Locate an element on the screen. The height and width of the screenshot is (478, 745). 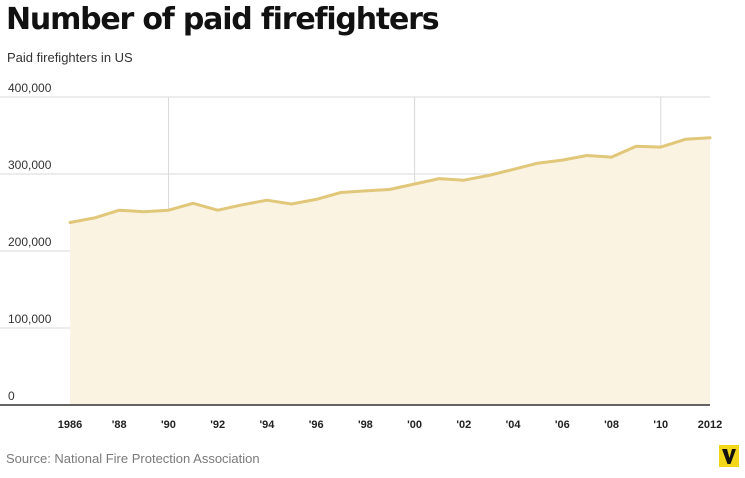
x-tick-label: '94 is located at coordinates (267, 425).